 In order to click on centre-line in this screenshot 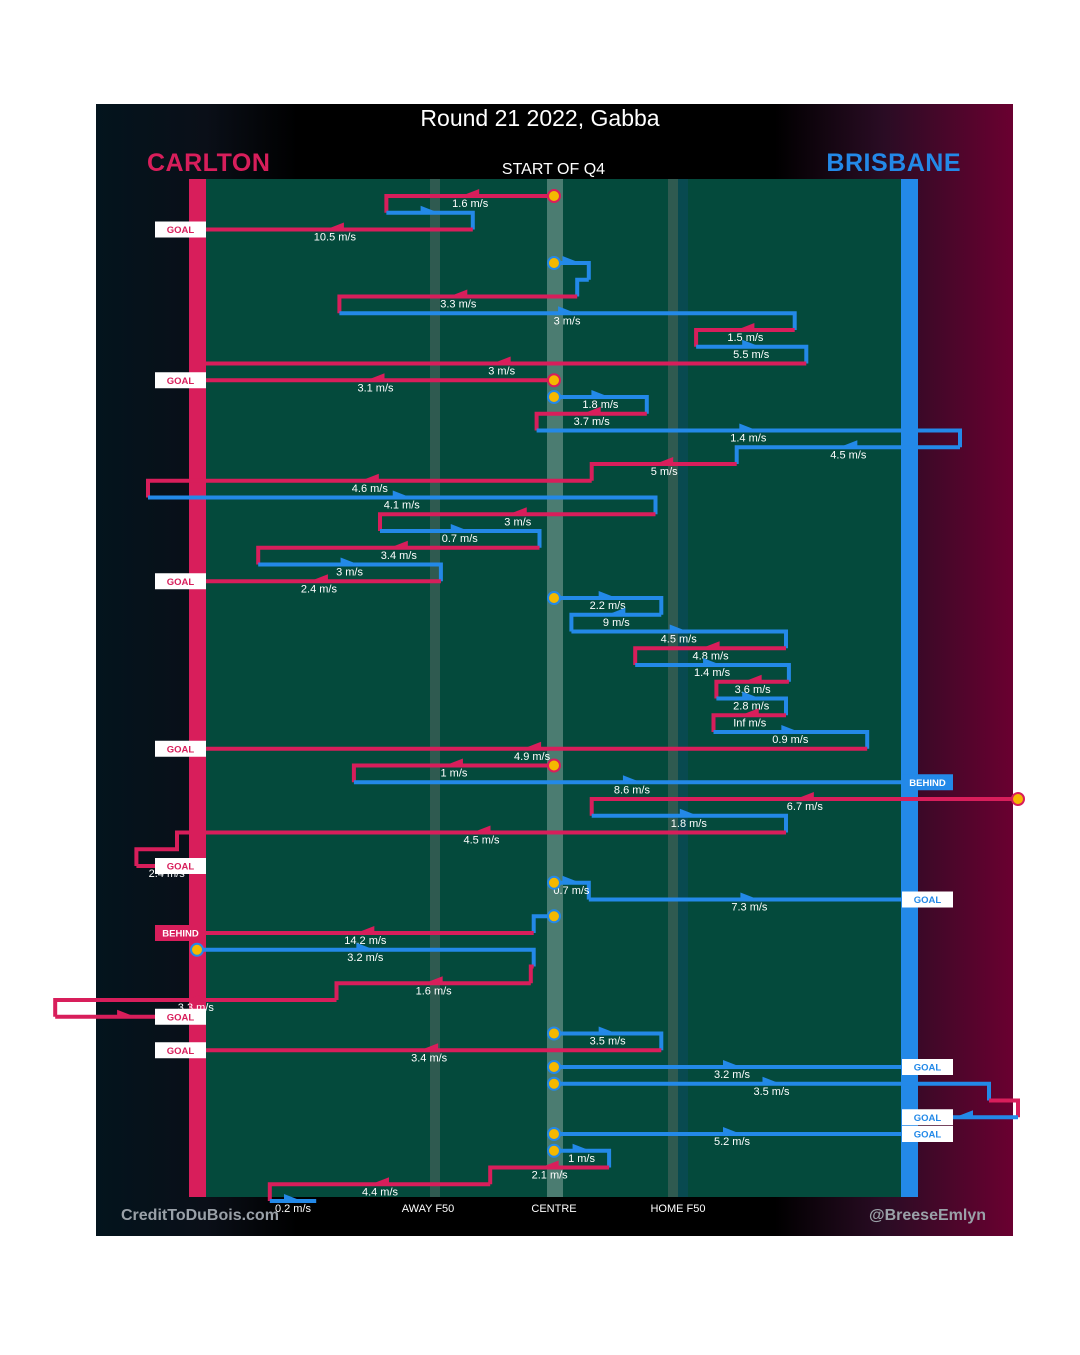, I will do `click(555, 688)`.